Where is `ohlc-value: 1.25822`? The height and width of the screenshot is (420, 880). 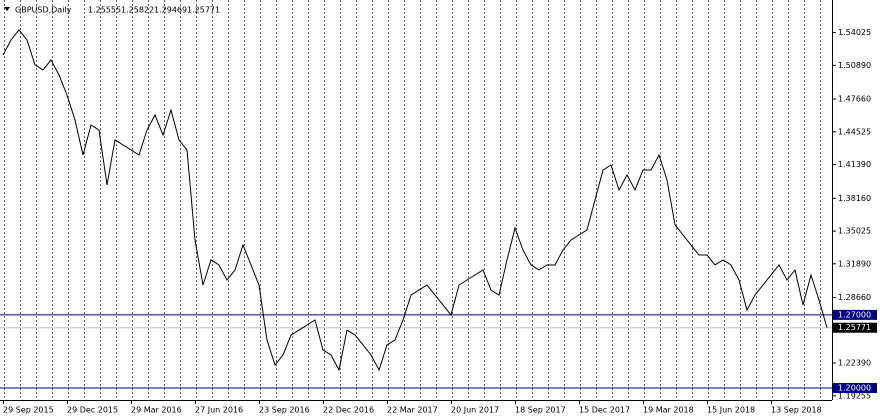 ohlc-value: 1.25822 is located at coordinates (137, 10).